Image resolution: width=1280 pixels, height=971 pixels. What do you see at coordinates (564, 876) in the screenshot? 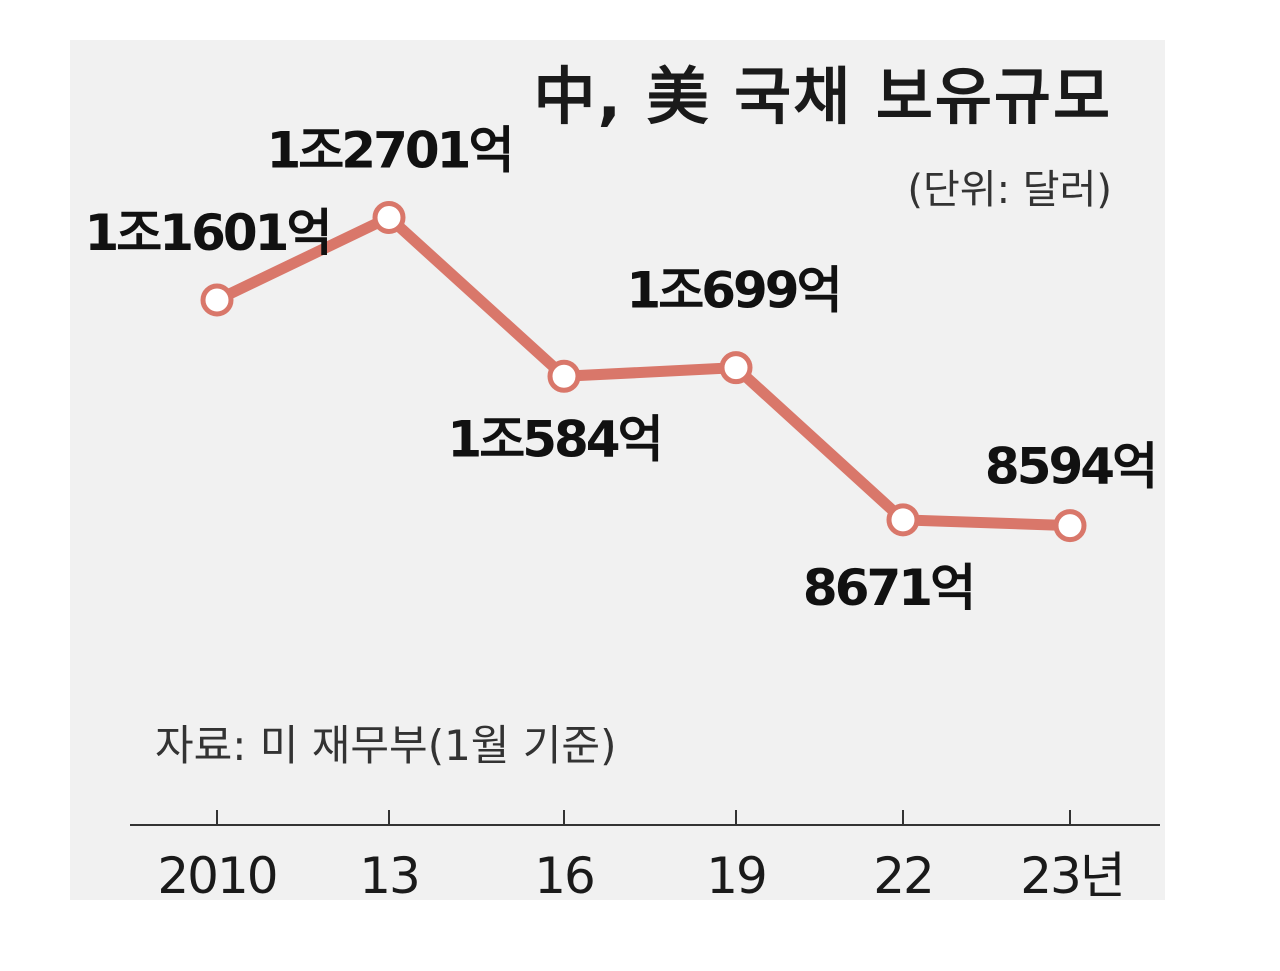
I see `x-tick-label-2: 16` at bounding box center [564, 876].